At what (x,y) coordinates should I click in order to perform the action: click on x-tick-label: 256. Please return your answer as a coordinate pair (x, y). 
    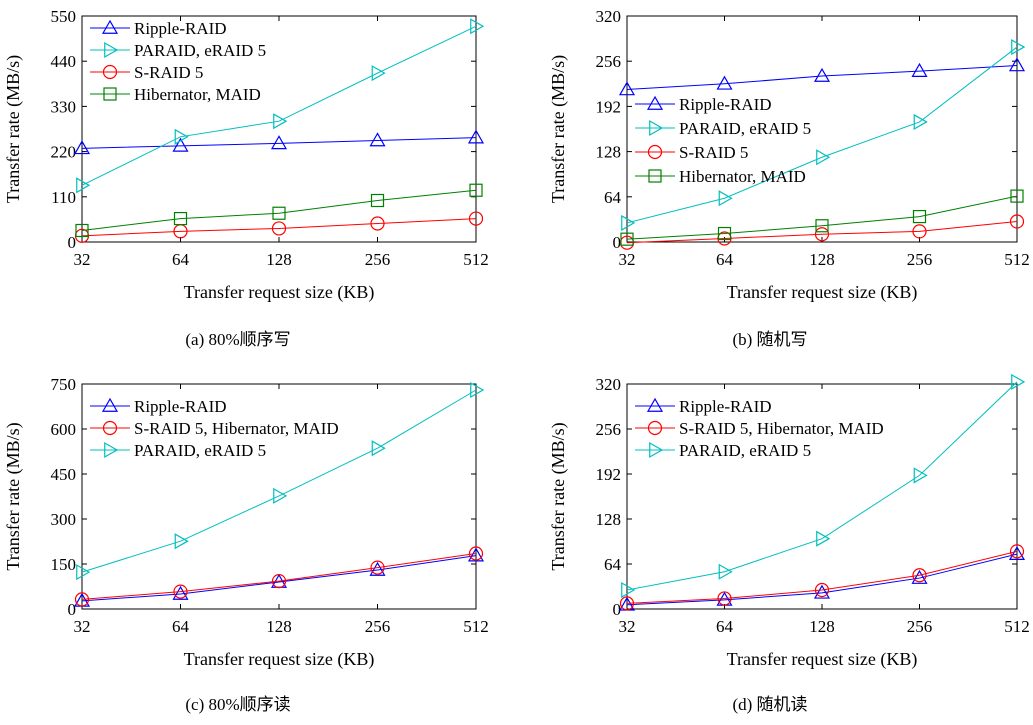
    Looking at the image, I should click on (920, 259).